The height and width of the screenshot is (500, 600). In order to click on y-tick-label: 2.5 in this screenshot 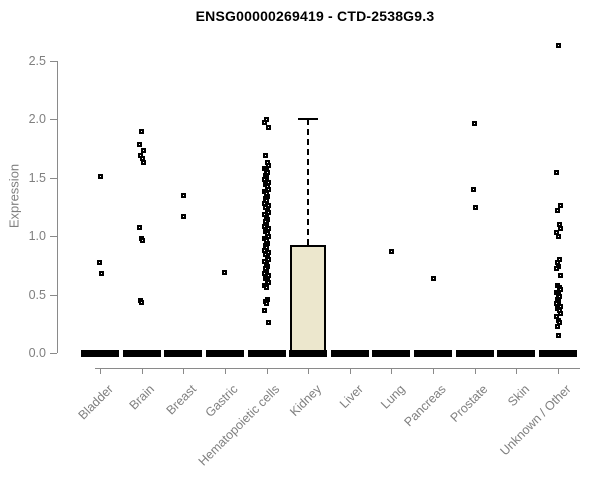, I will do `click(37, 60)`.